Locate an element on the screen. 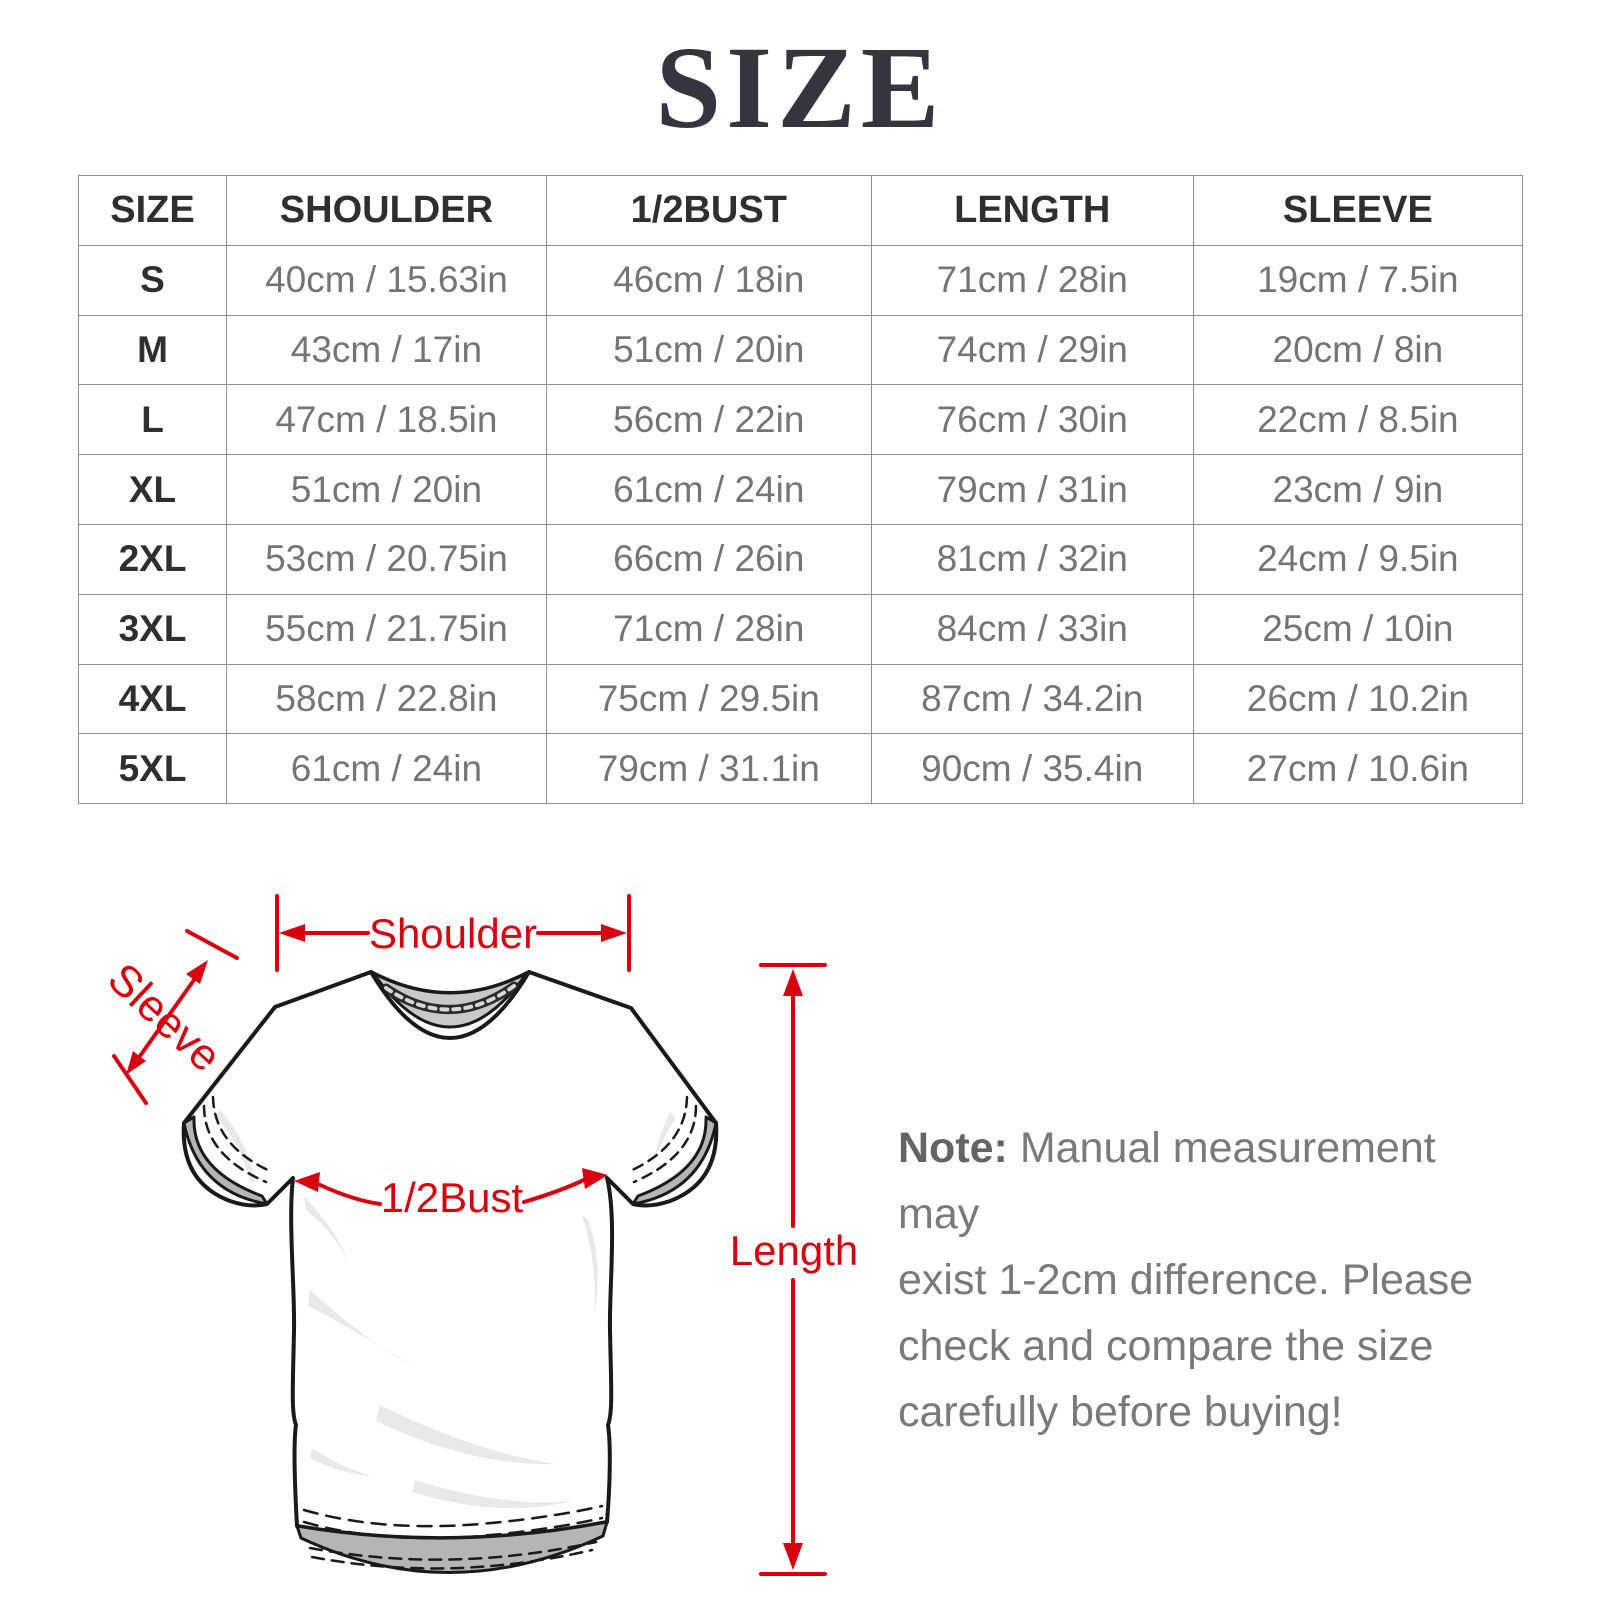 The height and width of the screenshot is (1600, 1600). table-cell: 27cm / 10.6in is located at coordinates (1358, 769).